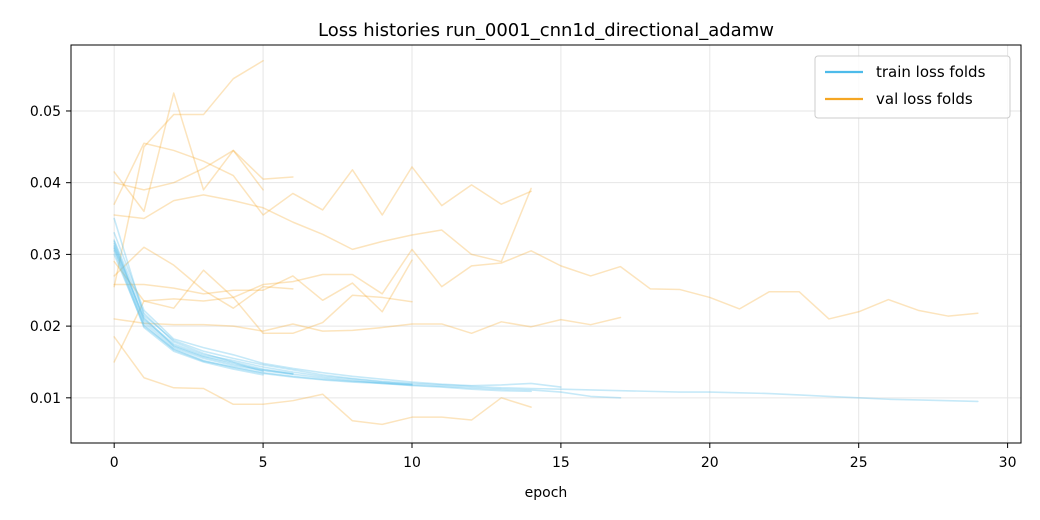 This screenshot has height=520, width=1040. Describe the element at coordinates (45, 112) in the screenshot. I see `y-tick-label: 0.05` at that location.